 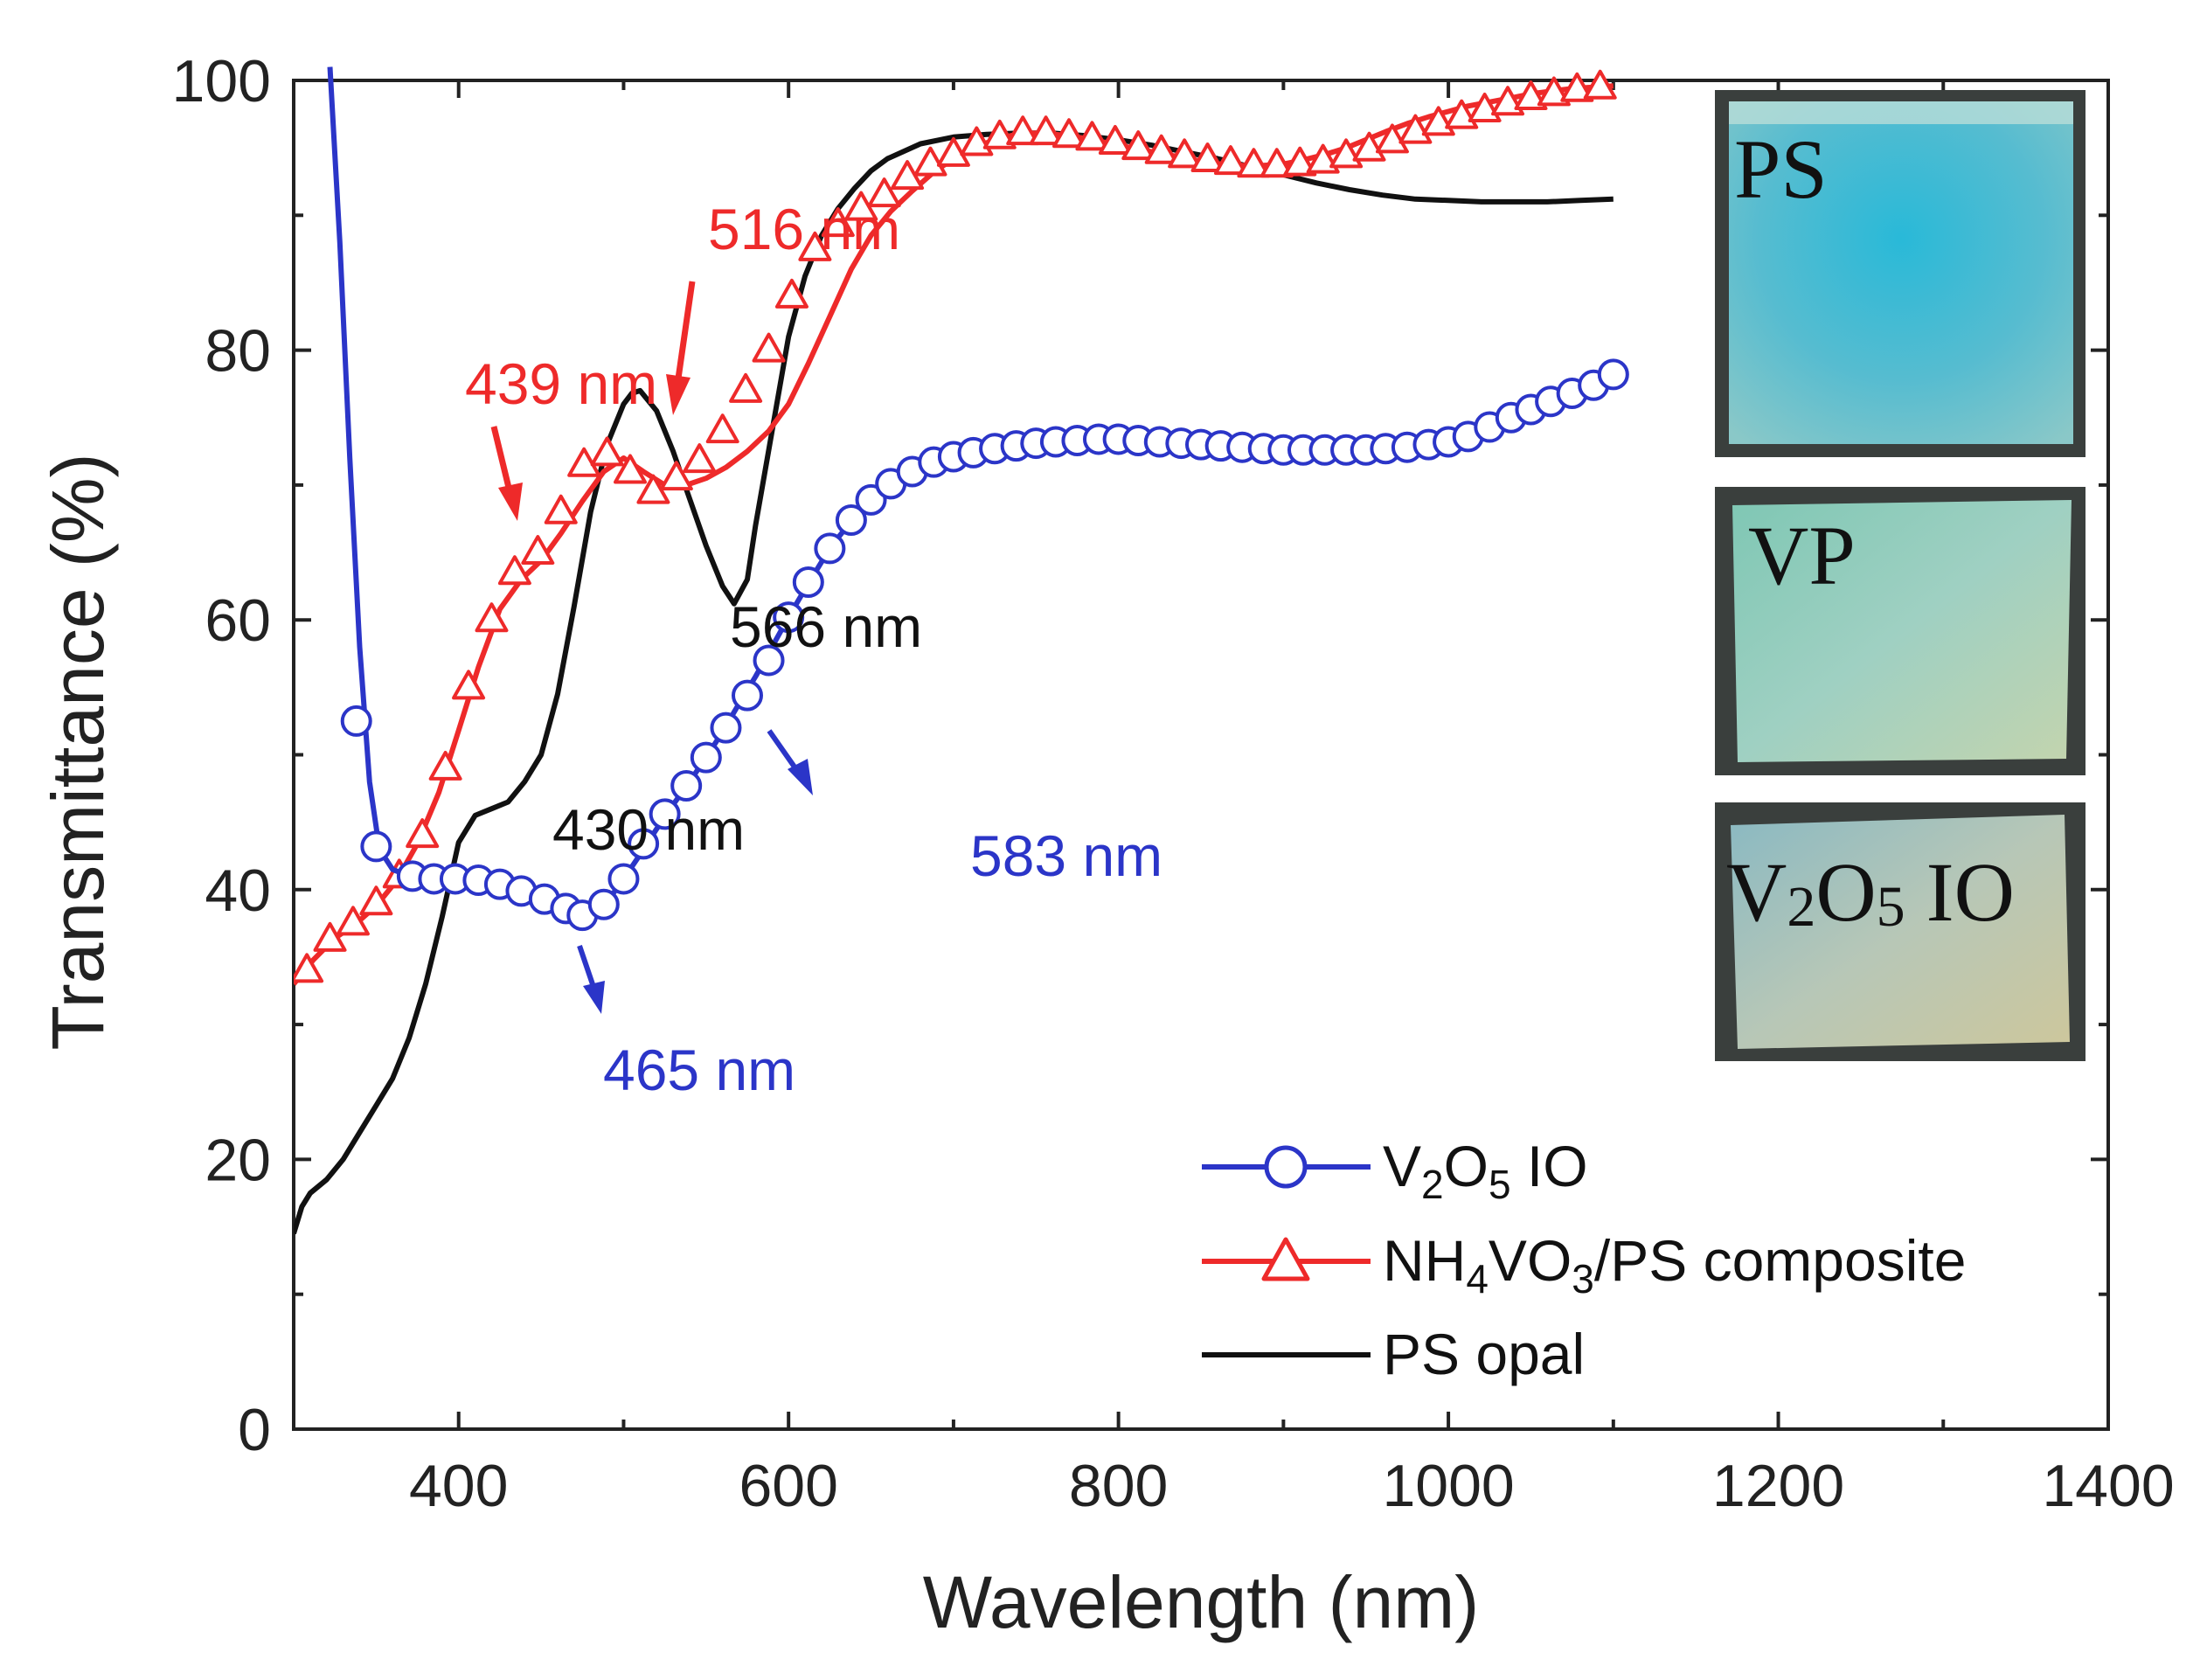 I want to click on legend-label-v2o5-io: V2O5 IO, so click(x=1485, y=1170).